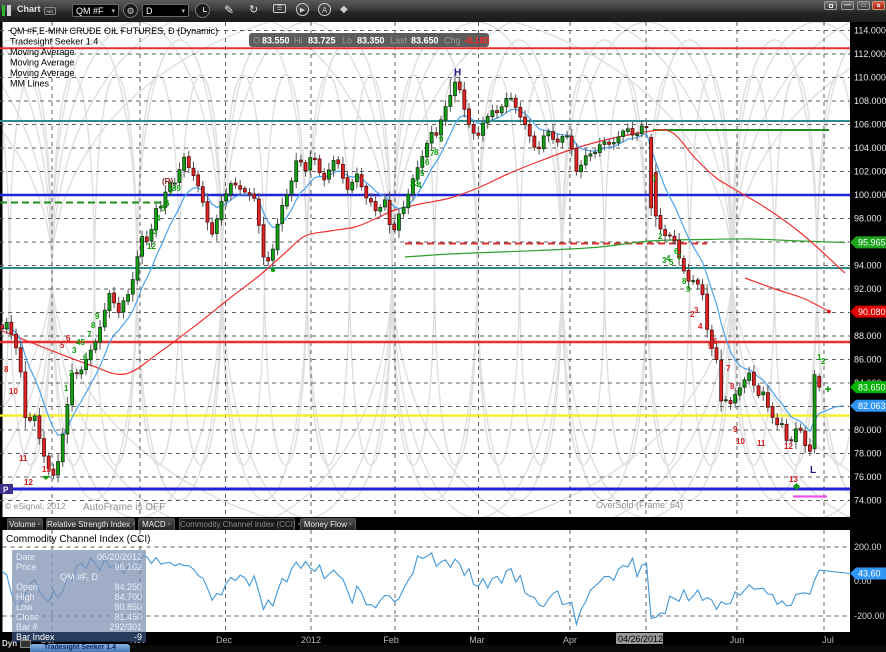 Image resolution: width=886 pixels, height=652 pixels. I want to click on svg-text: AutoFrame is OFF, so click(124, 507).